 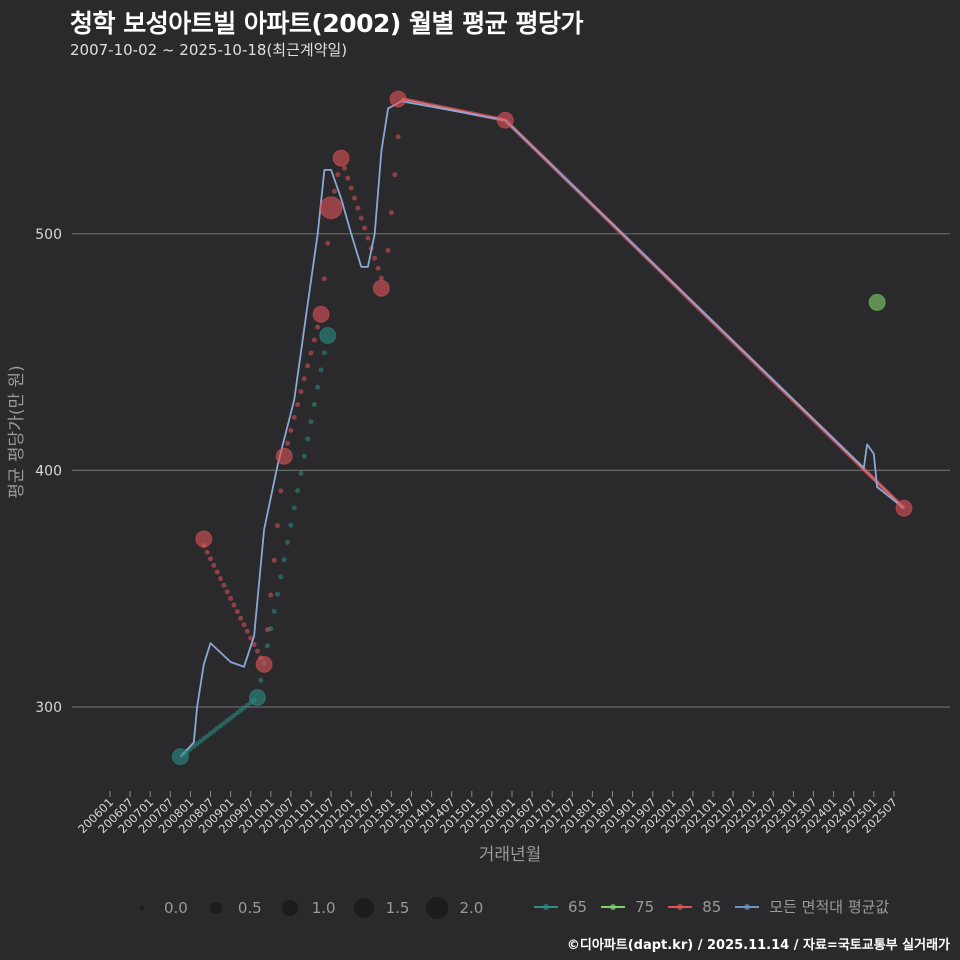 What do you see at coordinates (454, 908) in the screenshot?
I see `size-legend-item: 2.0` at bounding box center [454, 908].